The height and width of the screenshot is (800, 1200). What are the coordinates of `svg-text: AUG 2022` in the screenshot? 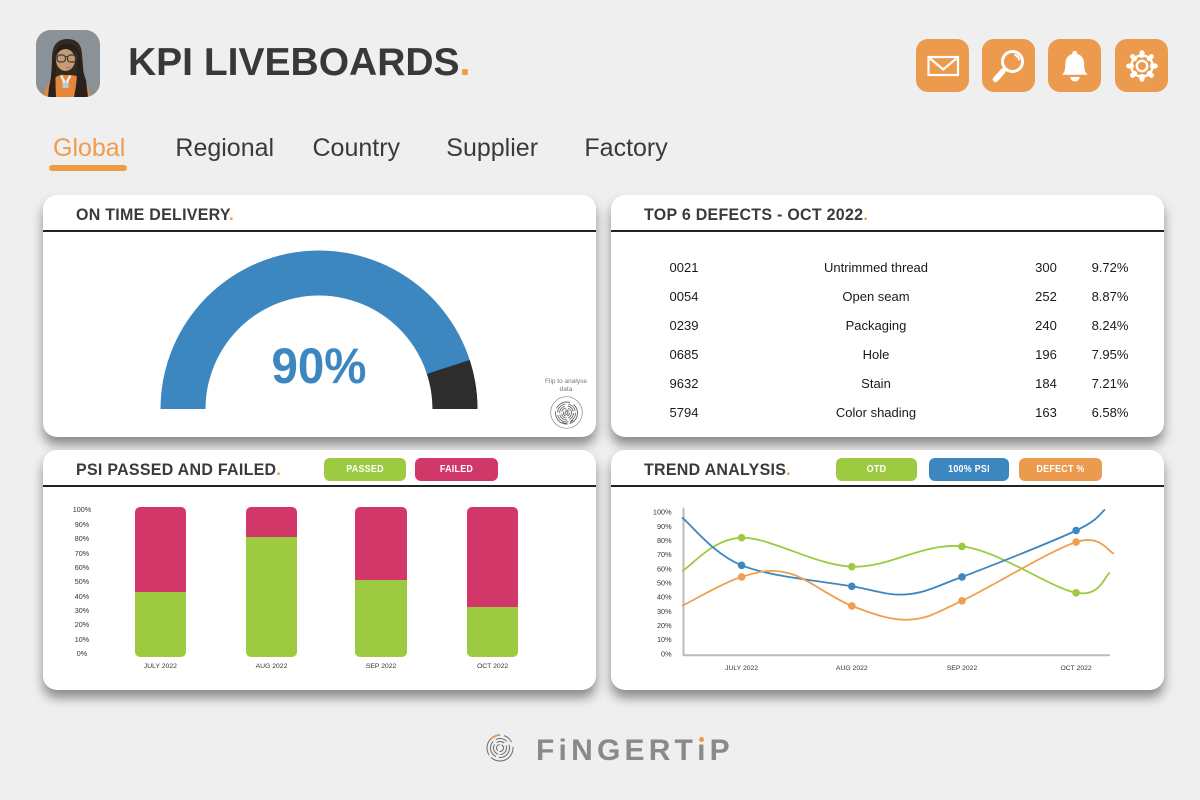 It's located at (852, 668).